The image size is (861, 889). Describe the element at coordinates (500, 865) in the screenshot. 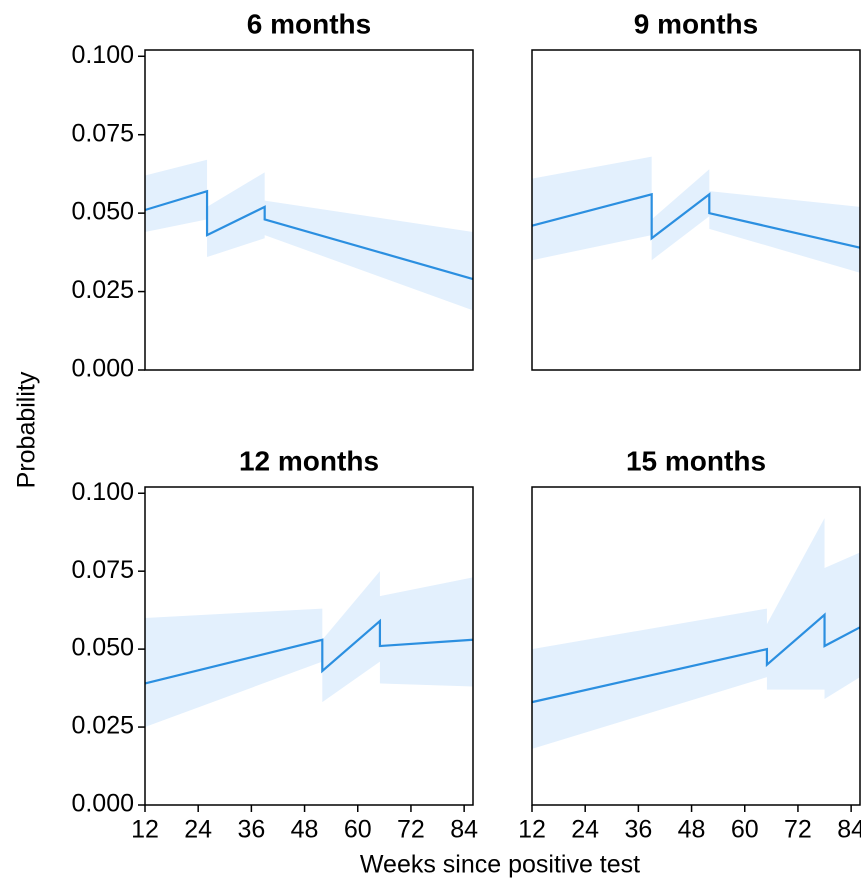

I see `x-axis-label: Weeks since positive test` at that location.